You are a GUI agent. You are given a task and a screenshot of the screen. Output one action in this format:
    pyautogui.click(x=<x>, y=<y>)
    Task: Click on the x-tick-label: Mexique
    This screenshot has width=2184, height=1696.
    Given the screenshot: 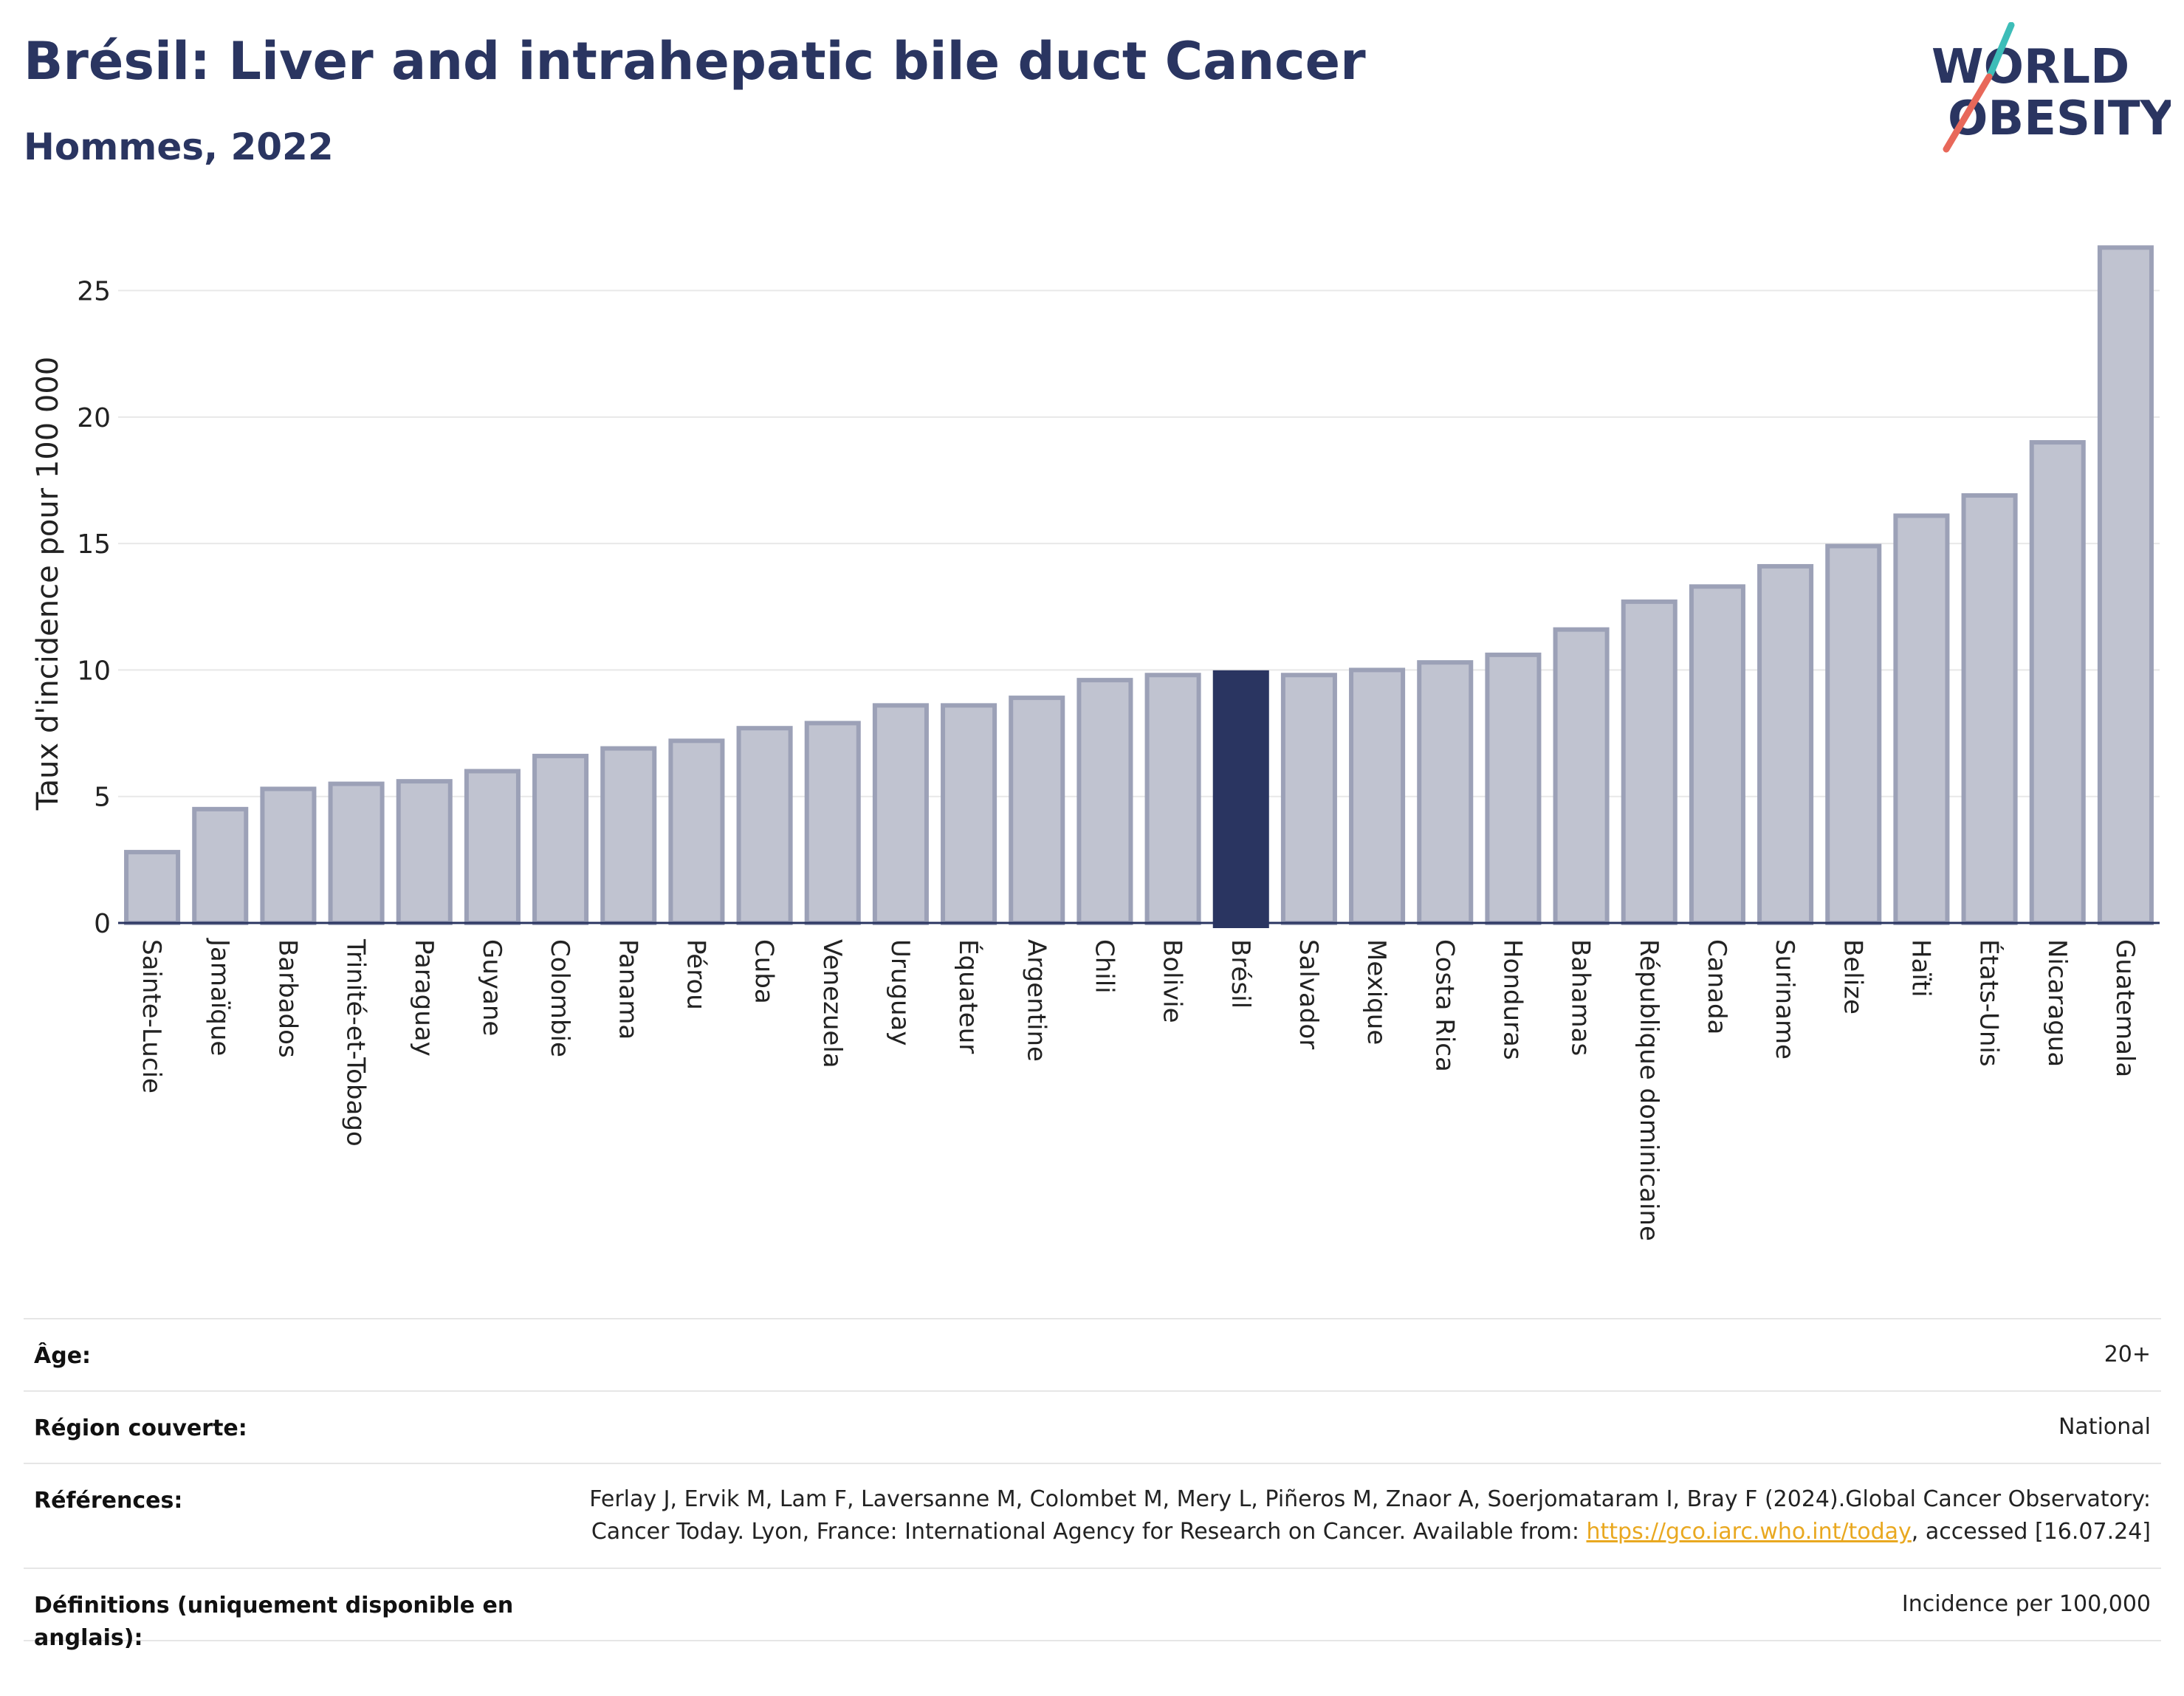 What is the action you would take?
    pyautogui.click(x=1376, y=992)
    